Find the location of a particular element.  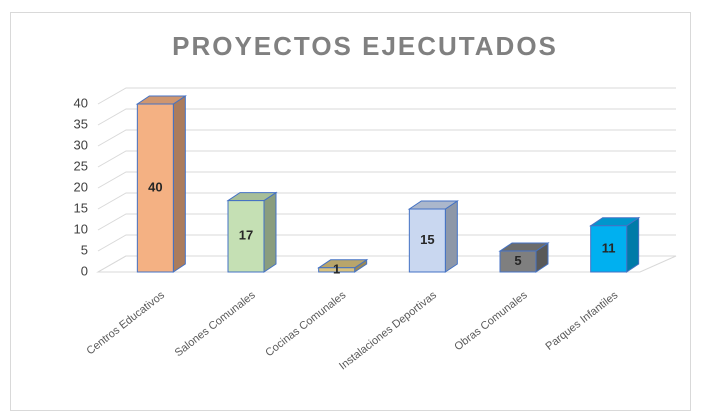

y-tick-label: 30 is located at coordinates (81, 144).